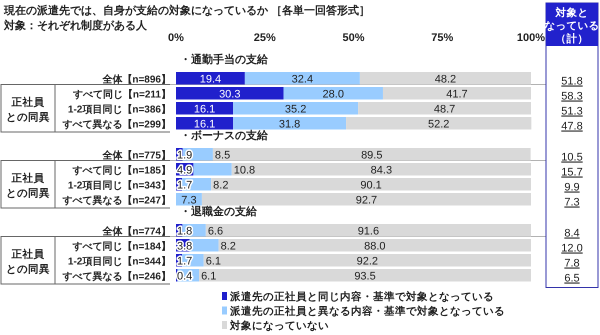  I want to click on y-tick-label: すべて異なる【n=299】, so click(116, 124).